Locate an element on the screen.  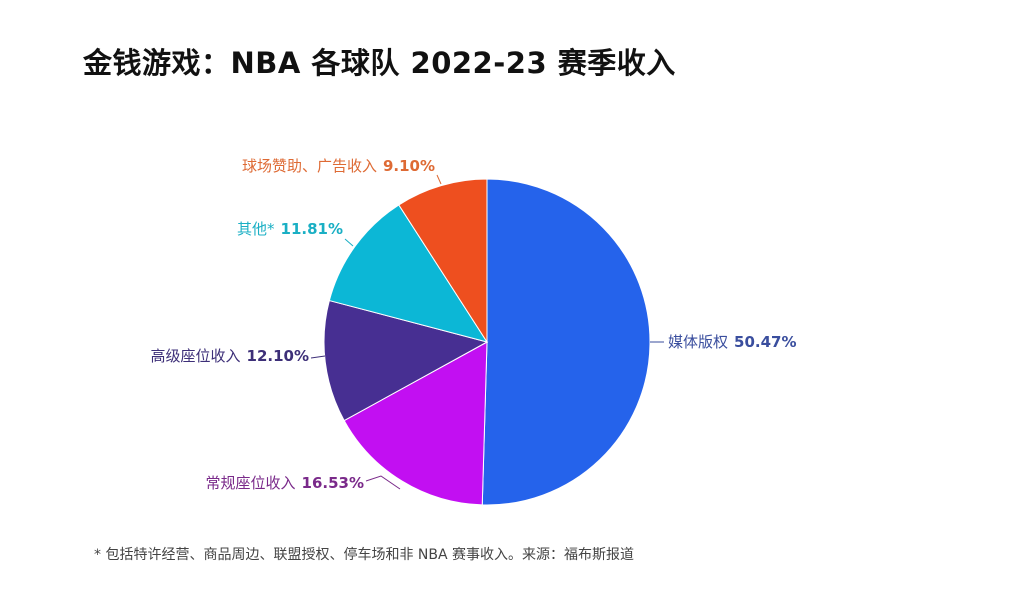
label-other: 其他* 11.81% is located at coordinates (290, 229).